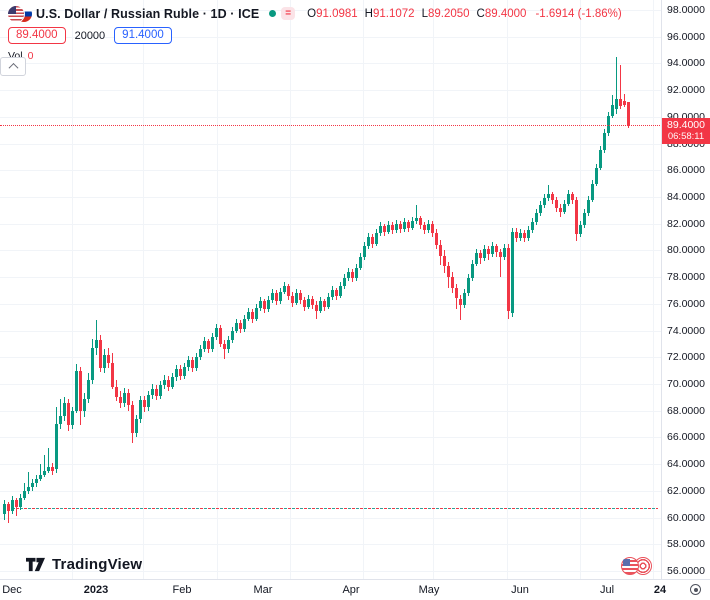  I want to click on open-label: O, so click(312, 13).